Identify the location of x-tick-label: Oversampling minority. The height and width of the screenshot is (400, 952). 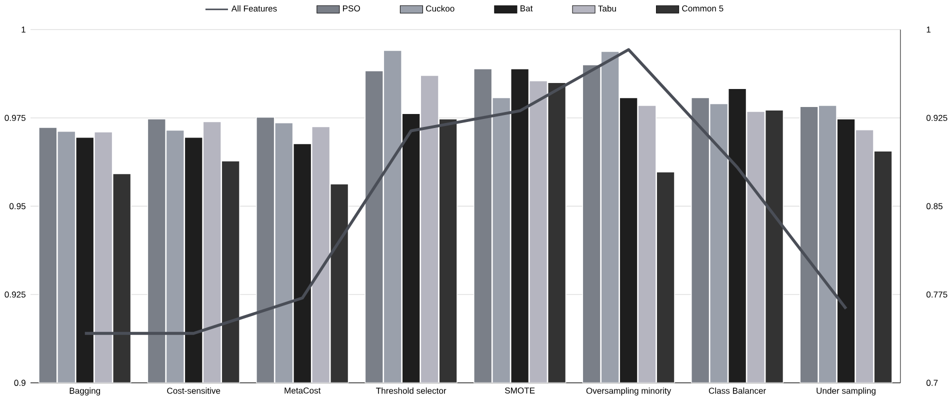
(629, 392).